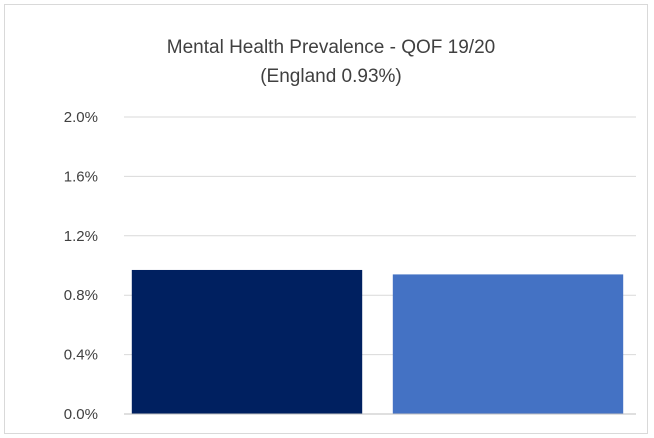 The width and height of the screenshot is (654, 438). What do you see at coordinates (81, 266) in the screenshot?
I see `y-axis-ticks: 0.0% 0.4% 0.8% 1.2% 1.6% 2.0%` at bounding box center [81, 266].